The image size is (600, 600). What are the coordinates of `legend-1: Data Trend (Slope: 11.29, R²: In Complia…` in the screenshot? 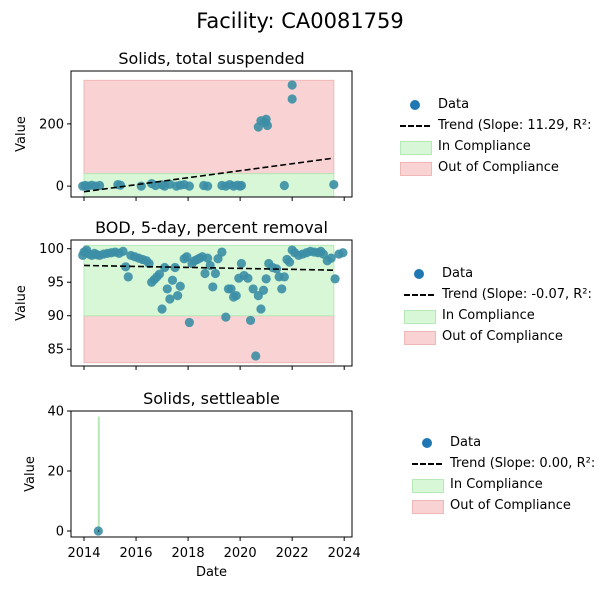 It's located at (494, 136).